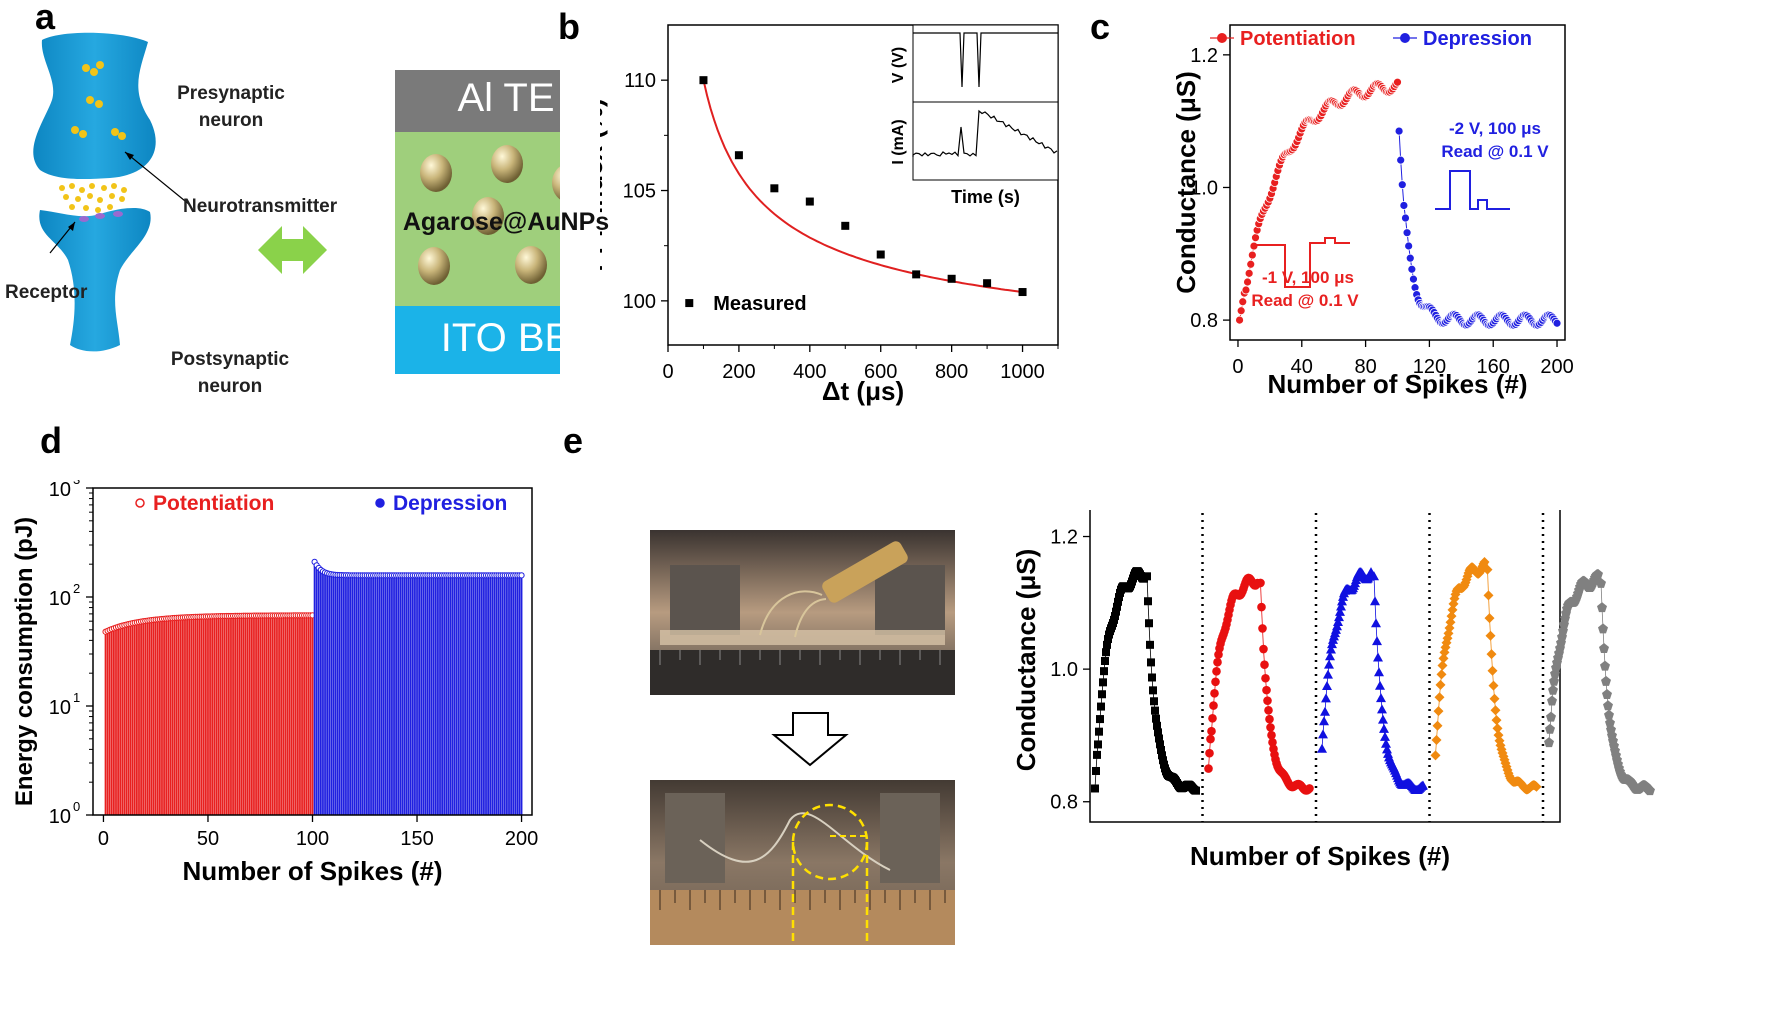 Image resolution: width=1770 pixels, height=1009 pixels. What do you see at coordinates (1064, 803) in the screenshot?
I see `chart-e-ytick-label: 0.8` at bounding box center [1064, 803].